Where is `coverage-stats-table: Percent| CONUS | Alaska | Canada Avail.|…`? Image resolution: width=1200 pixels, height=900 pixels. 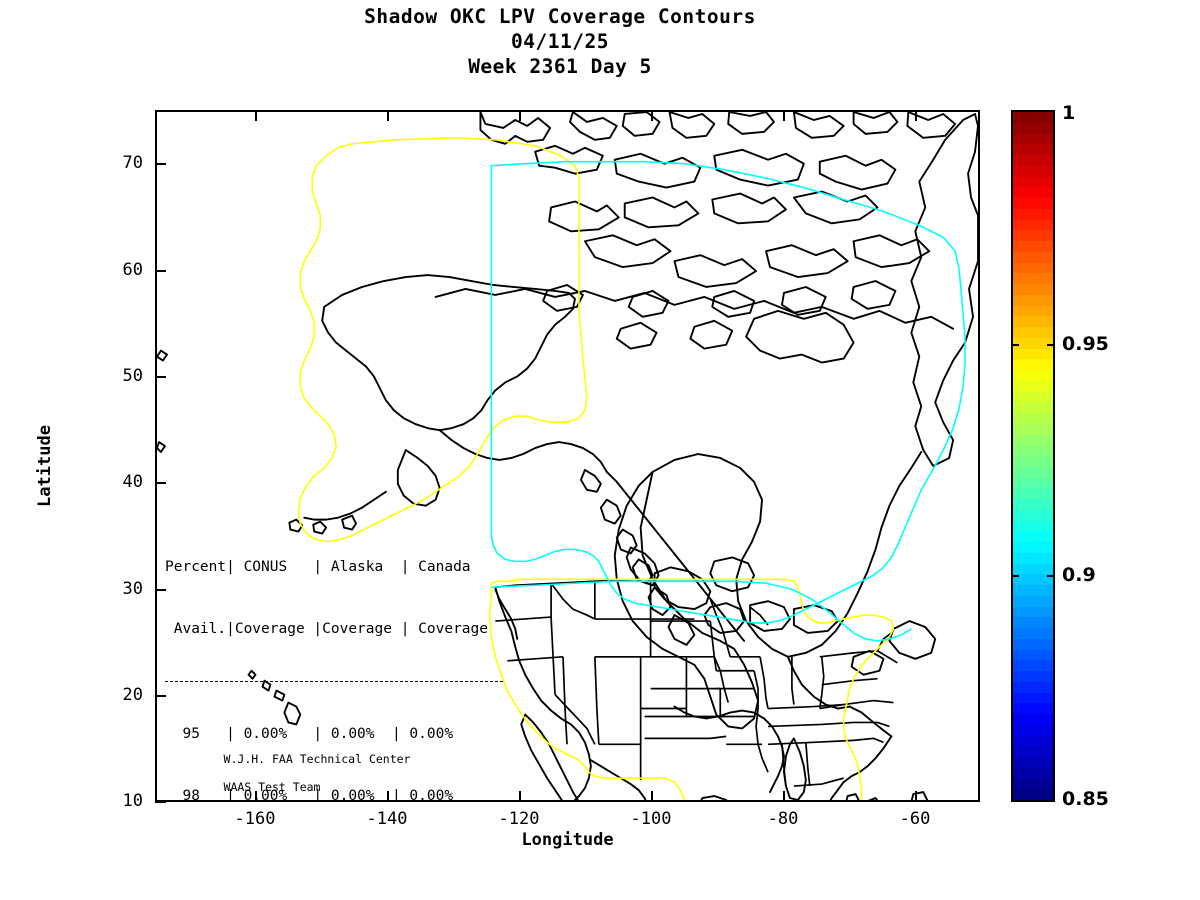
coverage-stats-table: Percent| CONUS | Alaska | Canada Avail.|… is located at coordinates (334, 659).